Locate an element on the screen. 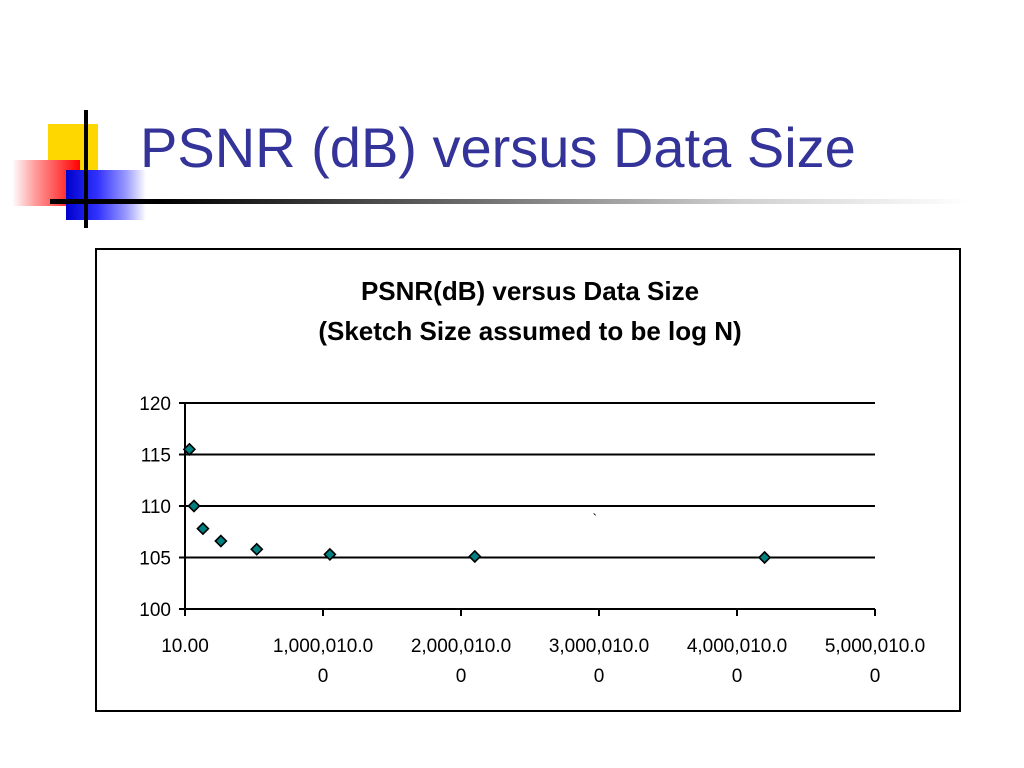 The height and width of the screenshot is (768, 1024). data-points is located at coordinates (477, 503).